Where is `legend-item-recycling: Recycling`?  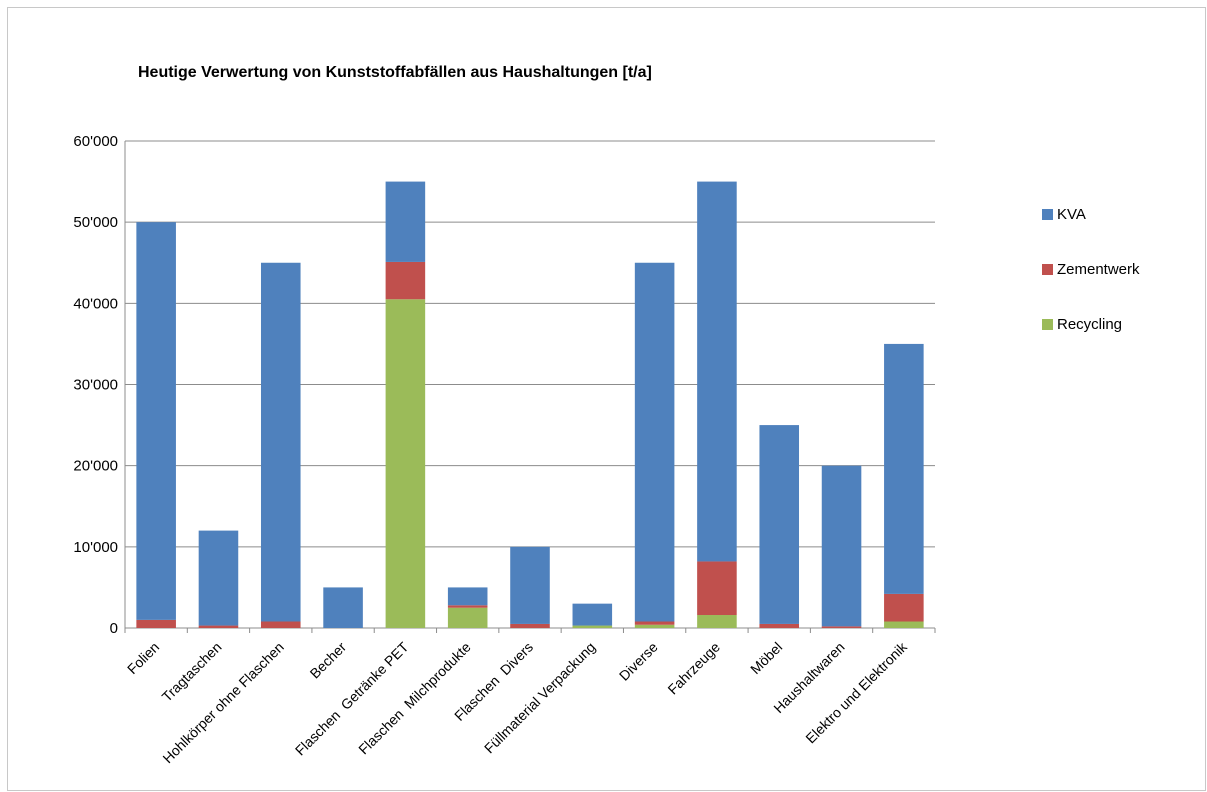
legend-item-recycling: Recycling is located at coordinates (1082, 324).